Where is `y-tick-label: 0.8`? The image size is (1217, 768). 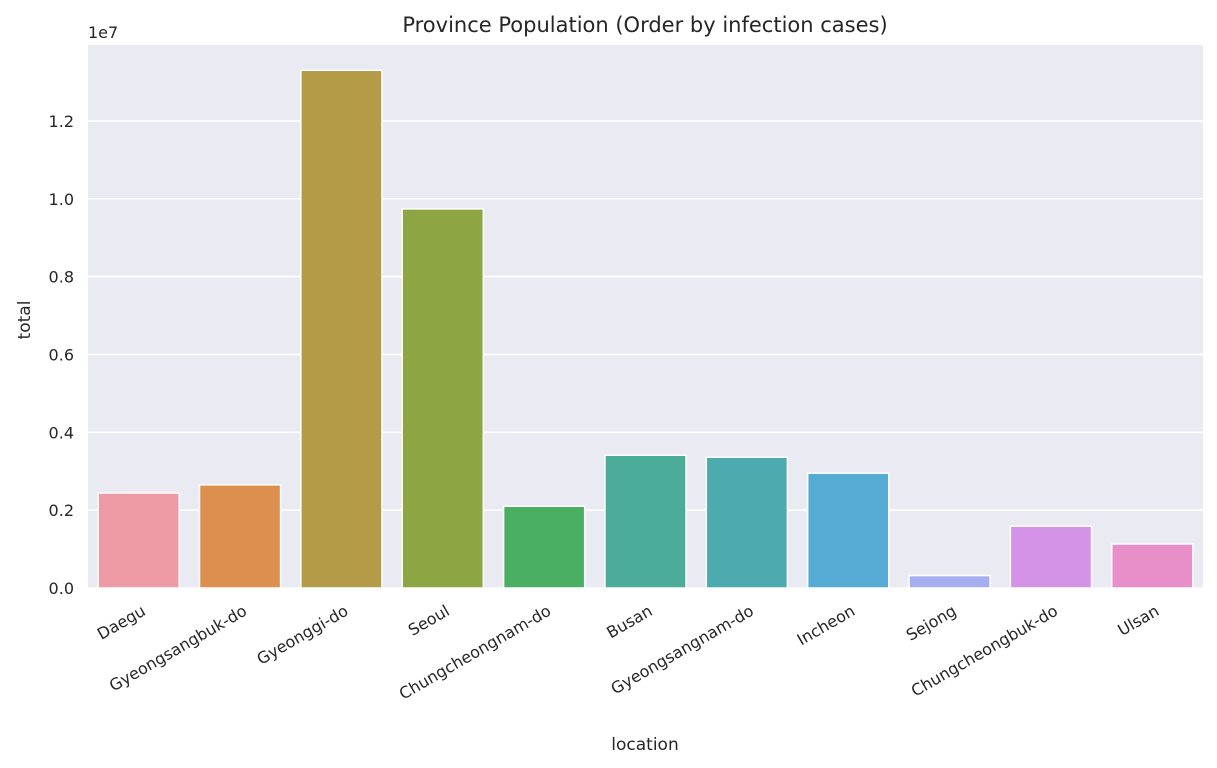
y-tick-label: 0.8 is located at coordinates (61, 277).